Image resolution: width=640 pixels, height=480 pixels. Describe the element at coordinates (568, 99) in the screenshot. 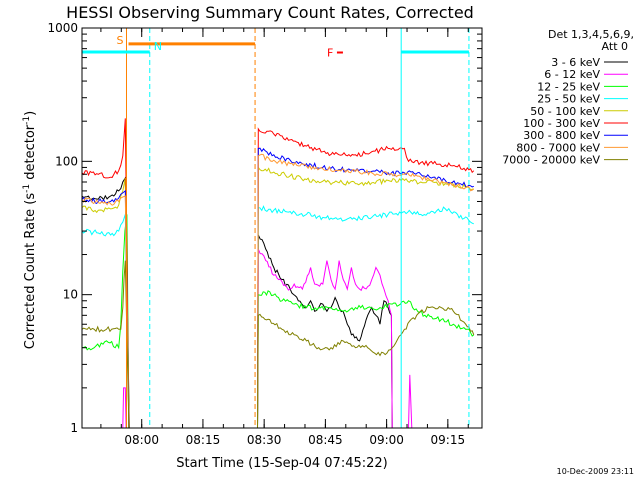

I see `legend-entry-label: 25 - 50 keV` at that location.